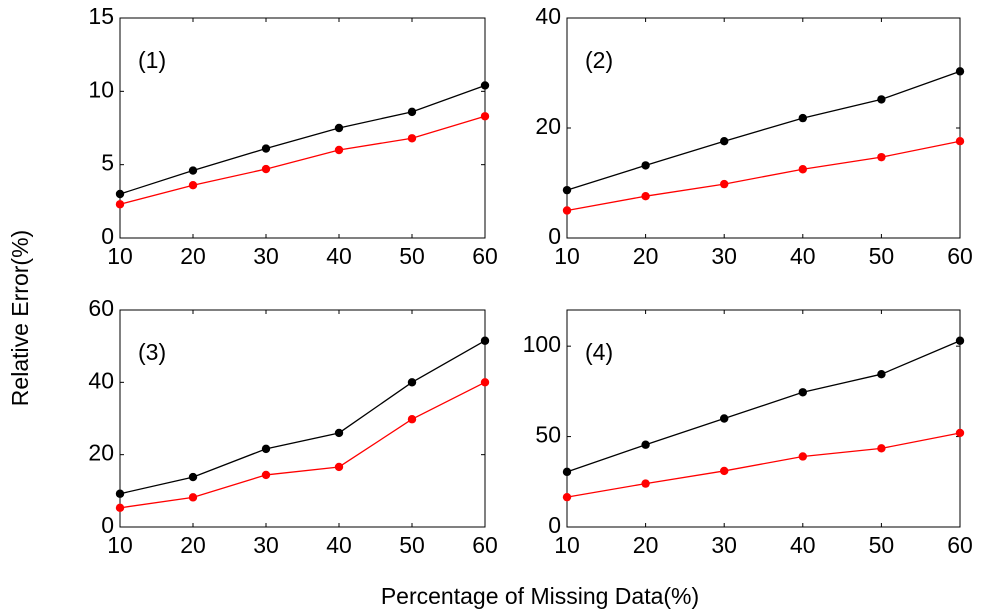 The image size is (981, 616). I want to click on annotation: (1), so click(152, 60).